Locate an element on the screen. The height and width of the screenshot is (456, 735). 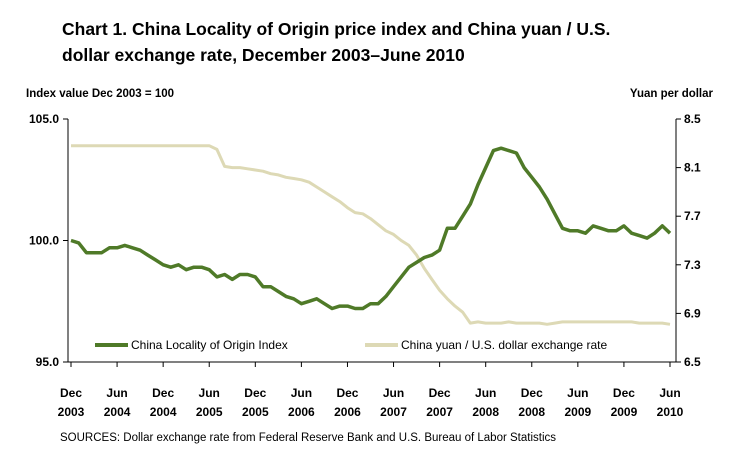
left-axis-title: Index value Dec 2003 = 100 is located at coordinates (100, 94).